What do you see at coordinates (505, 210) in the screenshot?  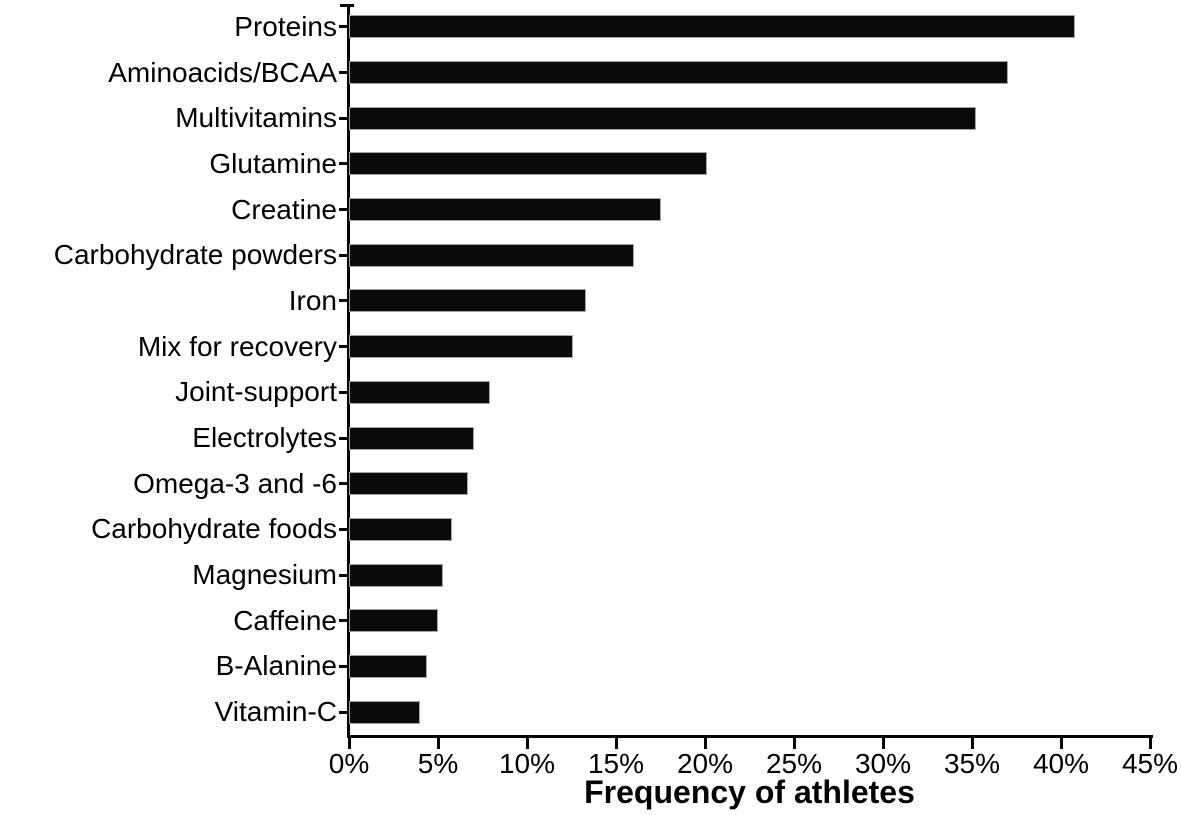 I see `bar-creatine` at bounding box center [505, 210].